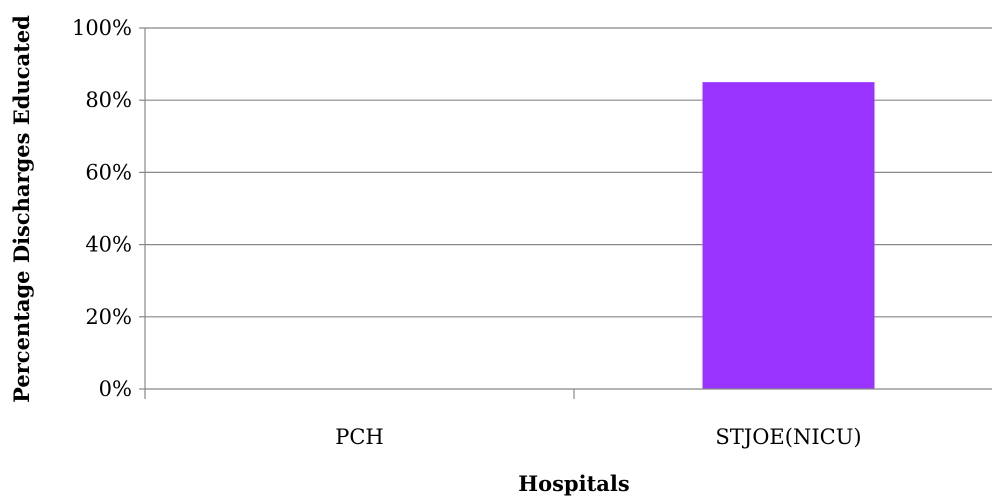 This screenshot has height=501, width=992. Describe the element at coordinates (115, 389) in the screenshot. I see `y-tick-label: 0%` at that location.